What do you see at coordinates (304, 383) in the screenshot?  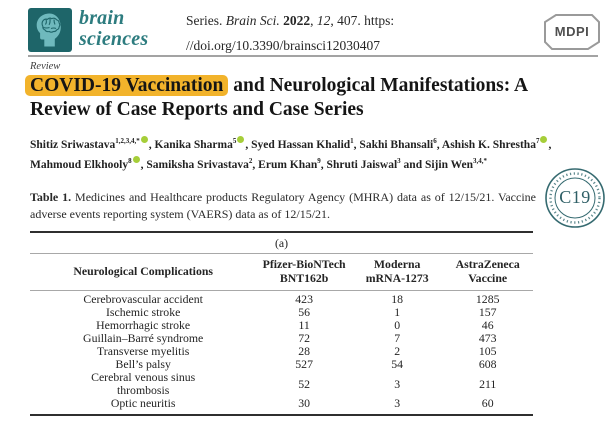 I see `pfizer-value: 52` at bounding box center [304, 383].